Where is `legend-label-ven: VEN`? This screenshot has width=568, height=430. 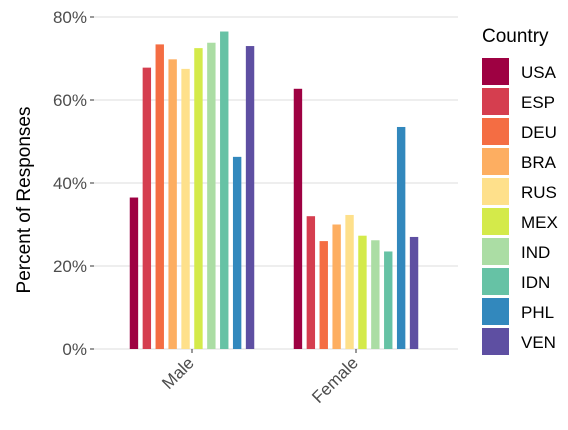 legend-label-ven: VEN is located at coordinates (538, 342).